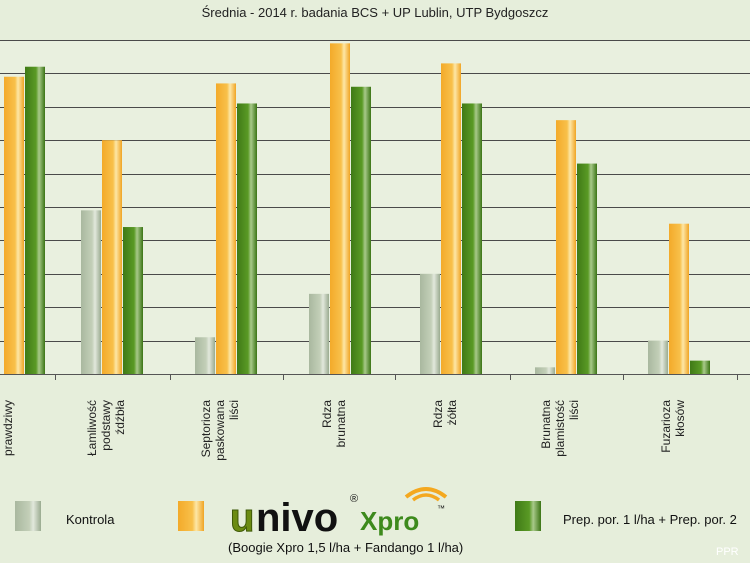 This screenshot has height=563, width=750. I want to click on x-tick-label-line: brunatna, so click(341, 424).